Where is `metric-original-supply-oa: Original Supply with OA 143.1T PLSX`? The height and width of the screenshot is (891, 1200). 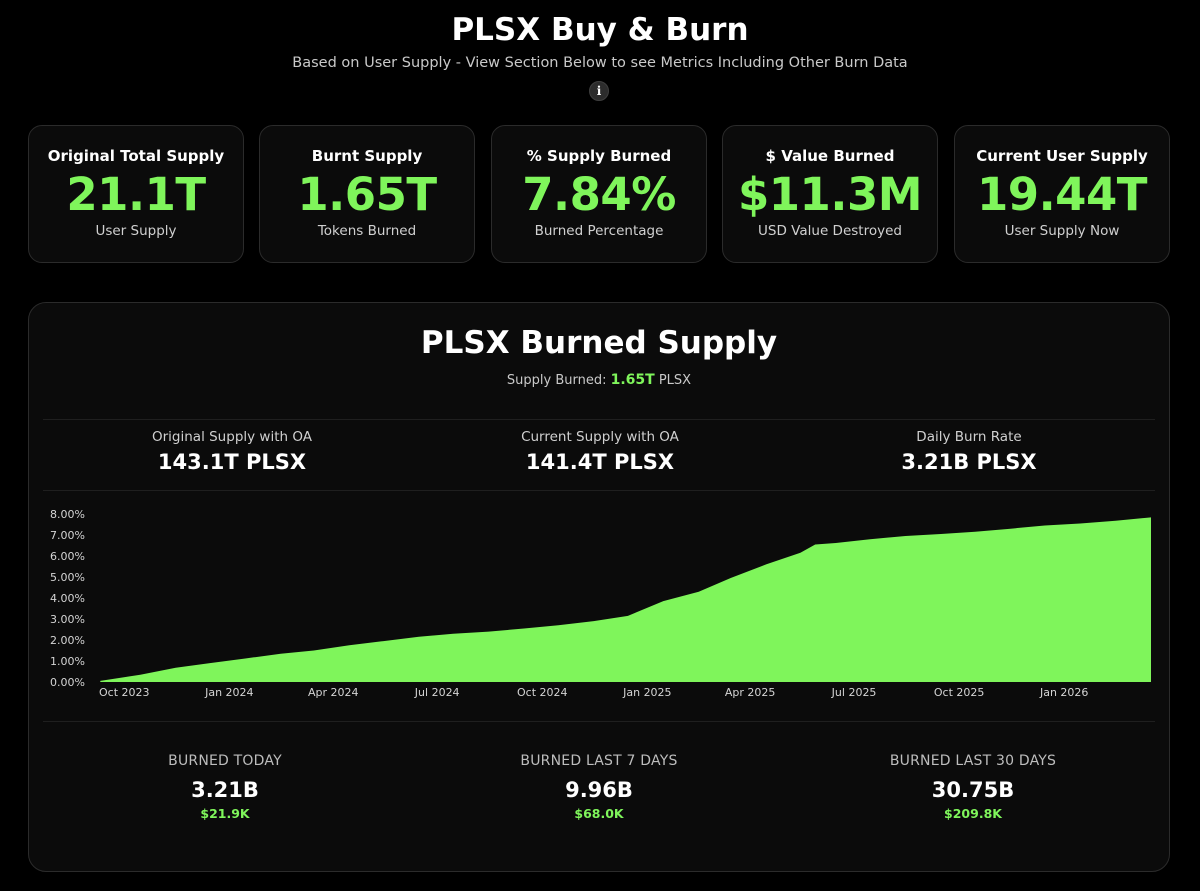 metric-original-supply-oa: Original Supply with OA 143.1T PLSX is located at coordinates (232, 451).